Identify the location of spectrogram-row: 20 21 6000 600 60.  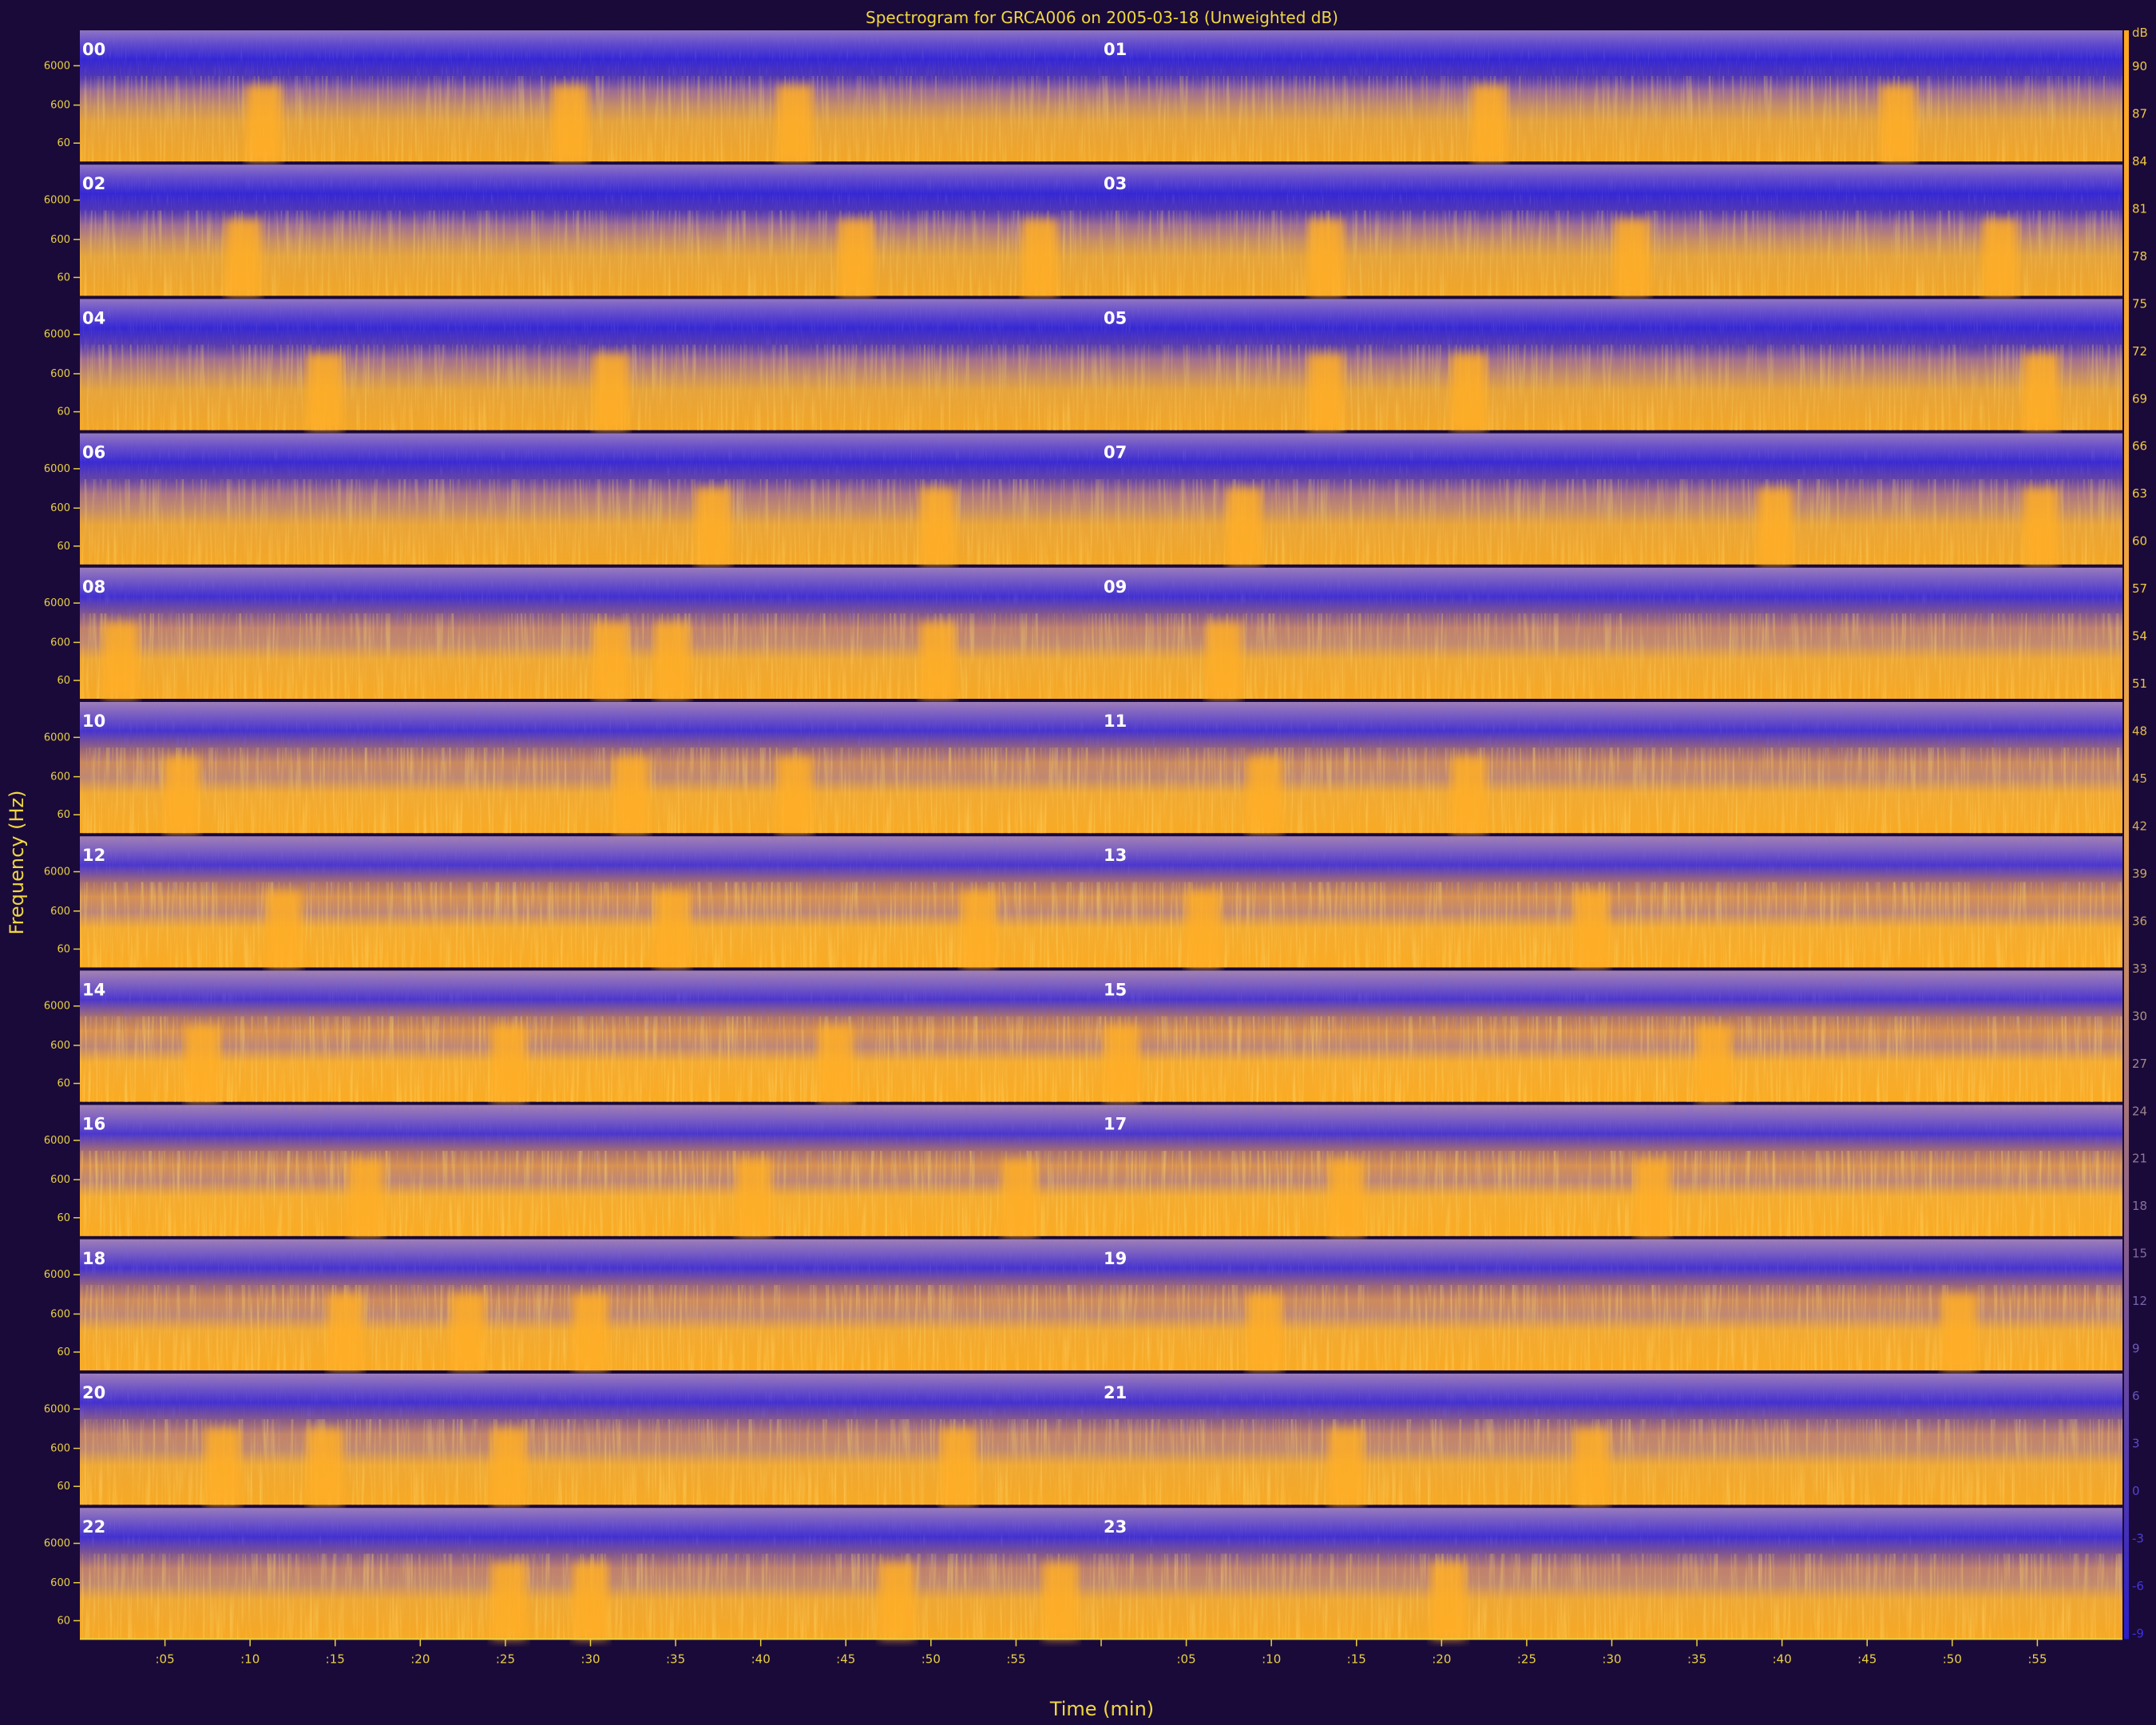
(1083, 1440).